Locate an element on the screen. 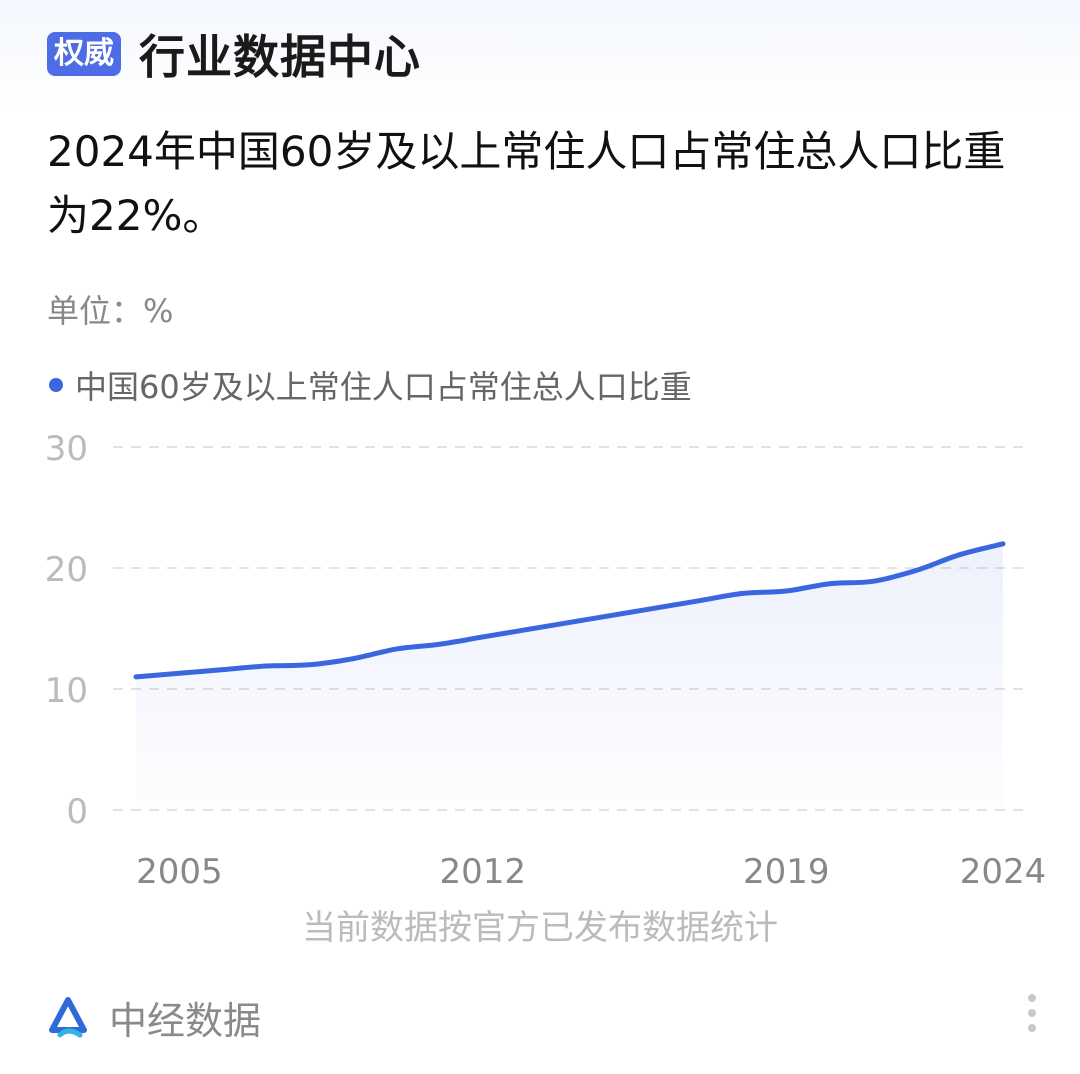  x-tick-label: 2024 is located at coordinates (1003, 872).